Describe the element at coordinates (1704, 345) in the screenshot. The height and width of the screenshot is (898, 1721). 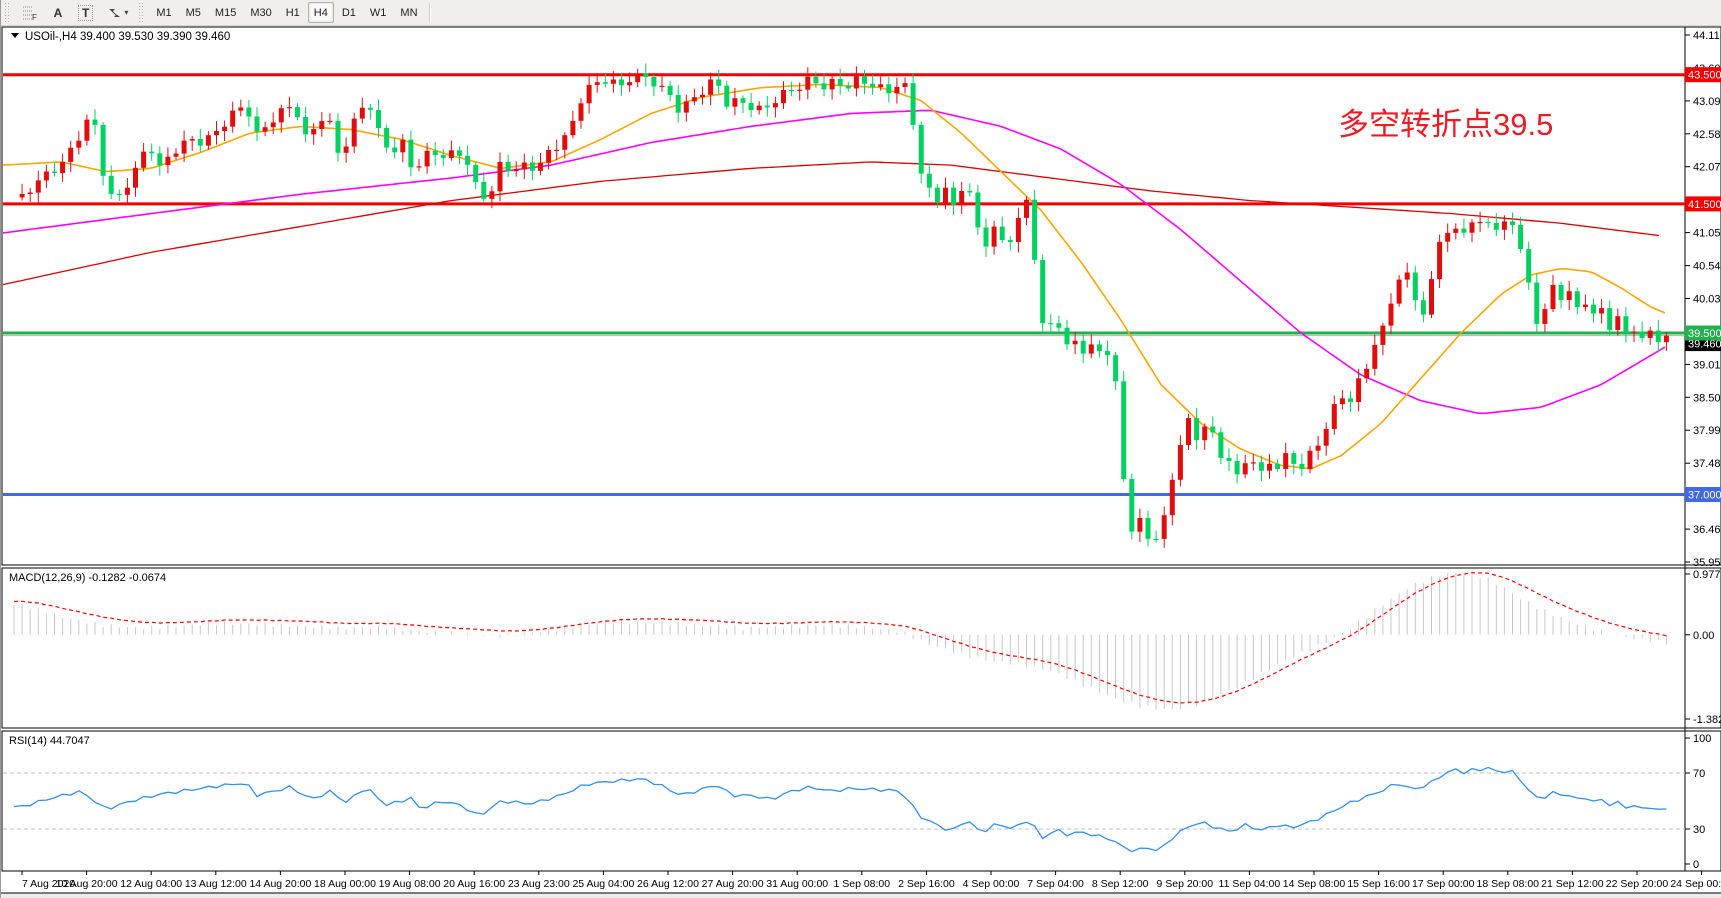
I see `current-price-badge-label: 39.460` at that location.